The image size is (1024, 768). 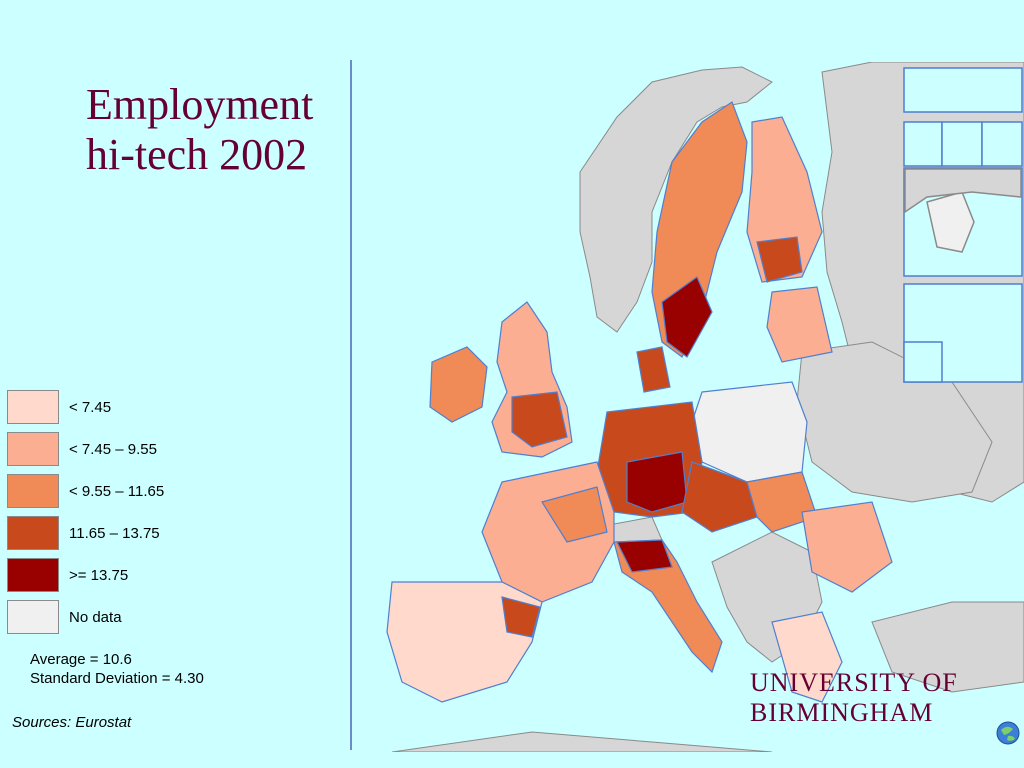 I want to click on divider-line, so click(x=351, y=405).